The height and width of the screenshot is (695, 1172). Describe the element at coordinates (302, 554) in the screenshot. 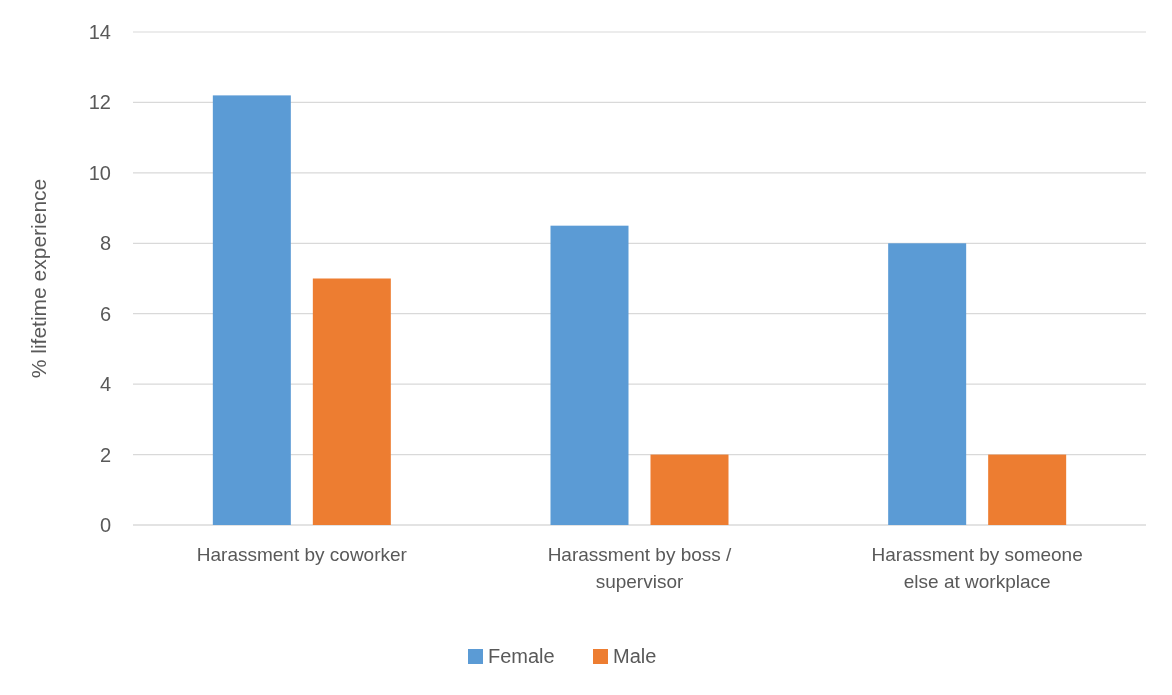

I see `x-tick-label: Harassment by coworker` at that location.